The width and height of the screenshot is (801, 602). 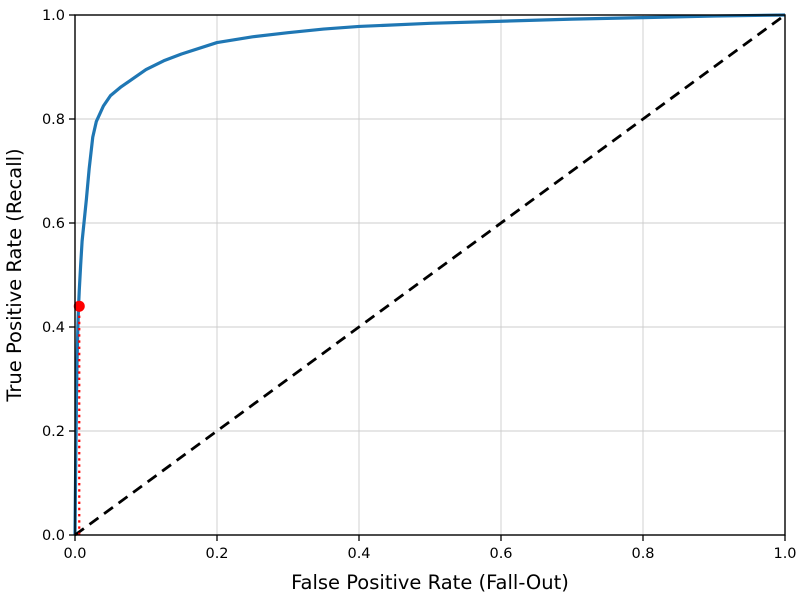 What do you see at coordinates (79, 306) in the screenshot?
I see `operating-point-marker` at bounding box center [79, 306].